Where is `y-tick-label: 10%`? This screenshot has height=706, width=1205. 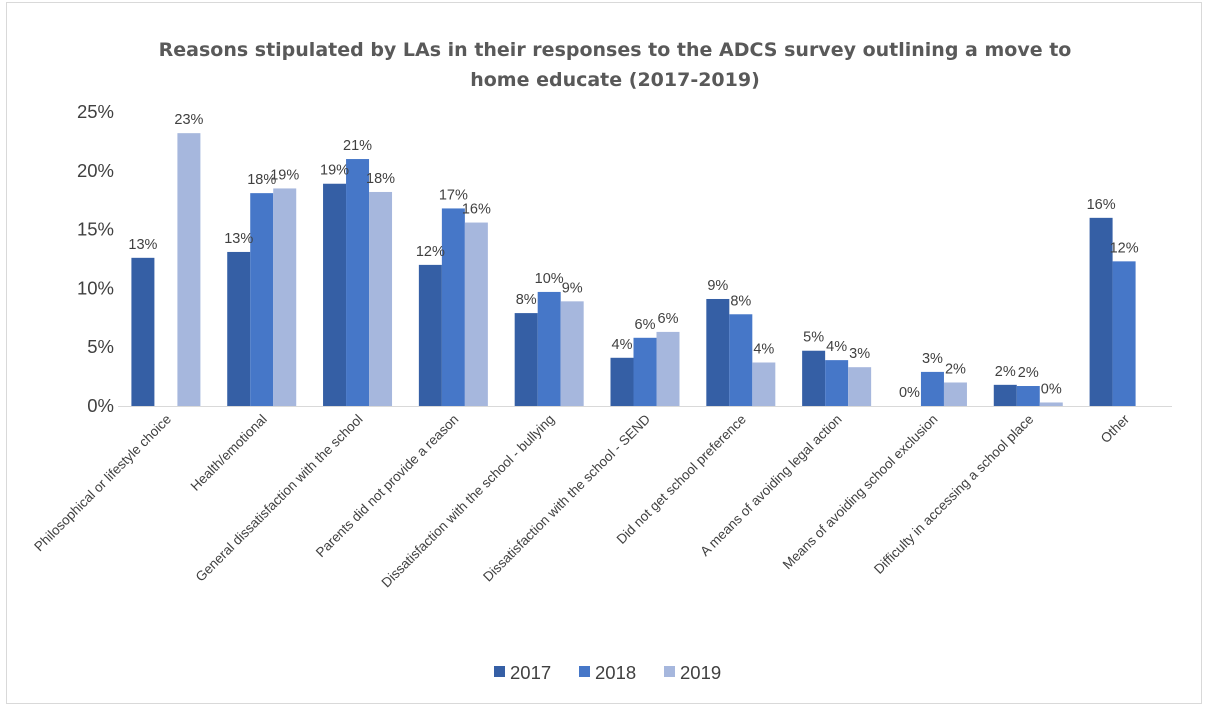
y-tick-label: 10% is located at coordinates (95, 287).